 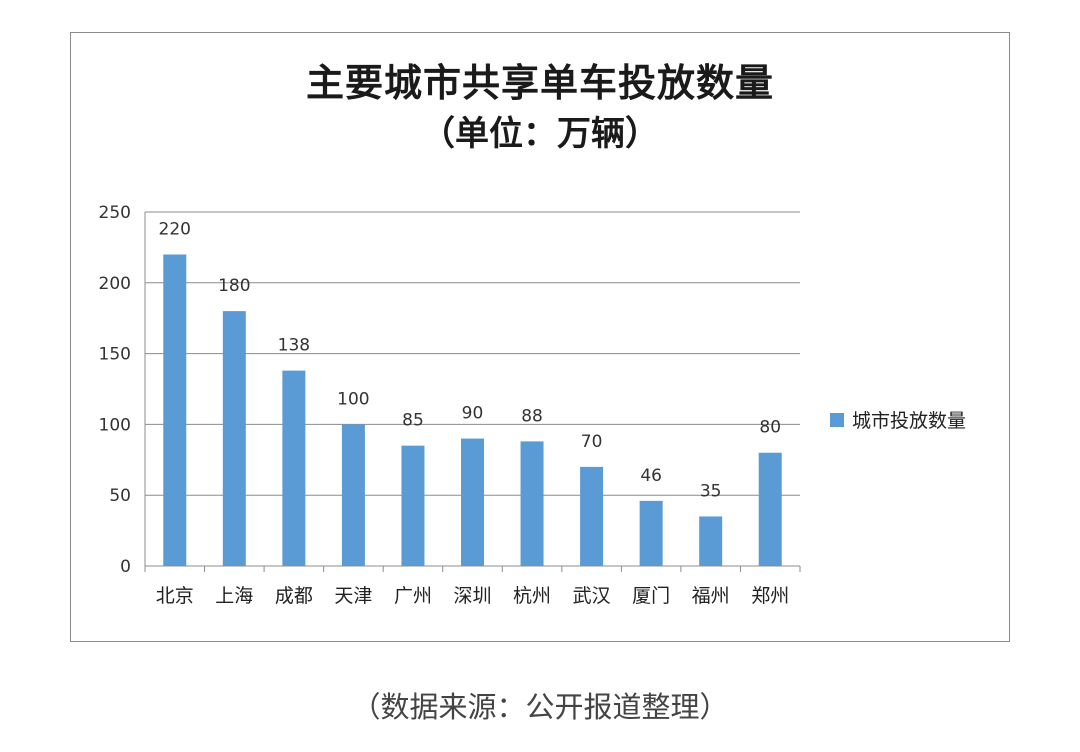 What do you see at coordinates (592, 596) in the screenshot?
I see `x-tick-label: 武汉` at bounding box center [592, 596].